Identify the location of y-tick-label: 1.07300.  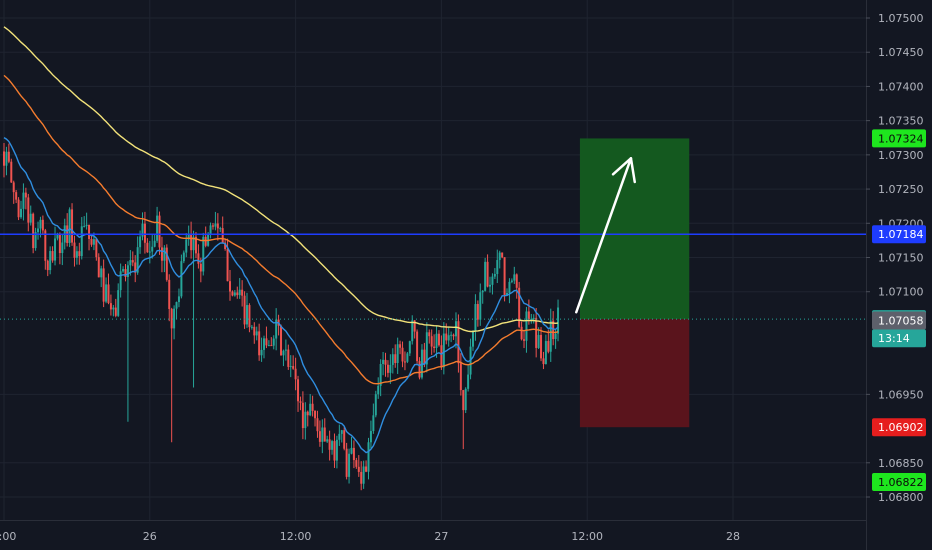
(901, 155).